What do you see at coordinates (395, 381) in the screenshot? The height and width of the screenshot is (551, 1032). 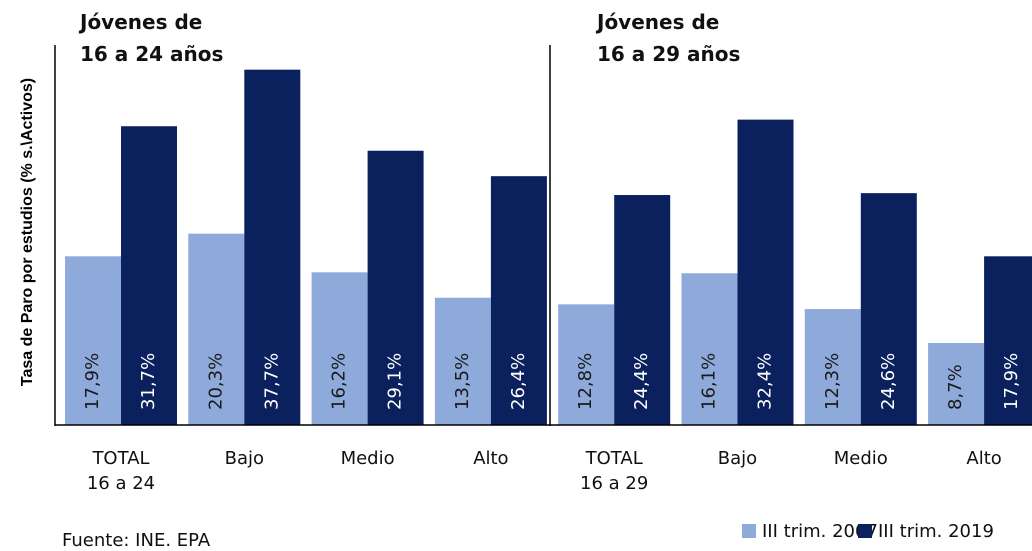 I see `value-label: 29,1%` at bounding box center [395, 381].